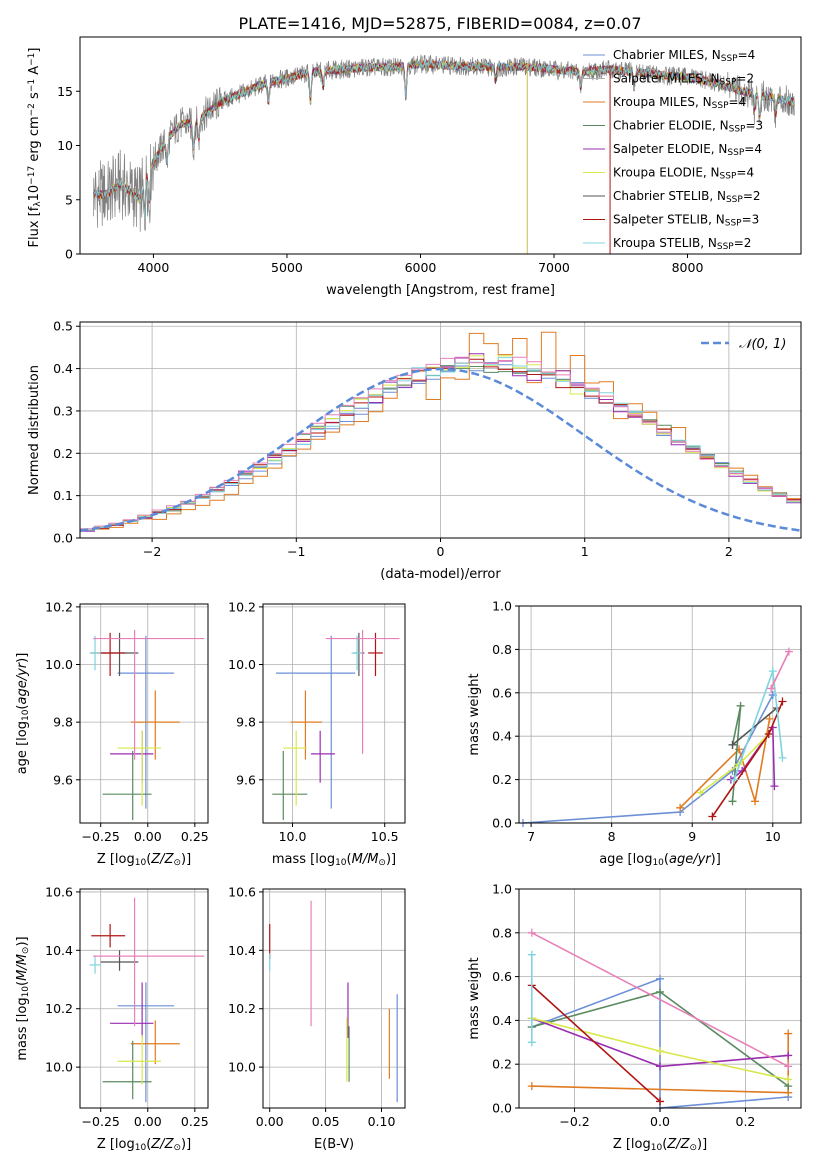 This screenshot has width=819, height=1170. What do you see at coordinates (154, 267) in the screenshot?
I see `x-tick-label: 4000` at bounding box center [154, 267].